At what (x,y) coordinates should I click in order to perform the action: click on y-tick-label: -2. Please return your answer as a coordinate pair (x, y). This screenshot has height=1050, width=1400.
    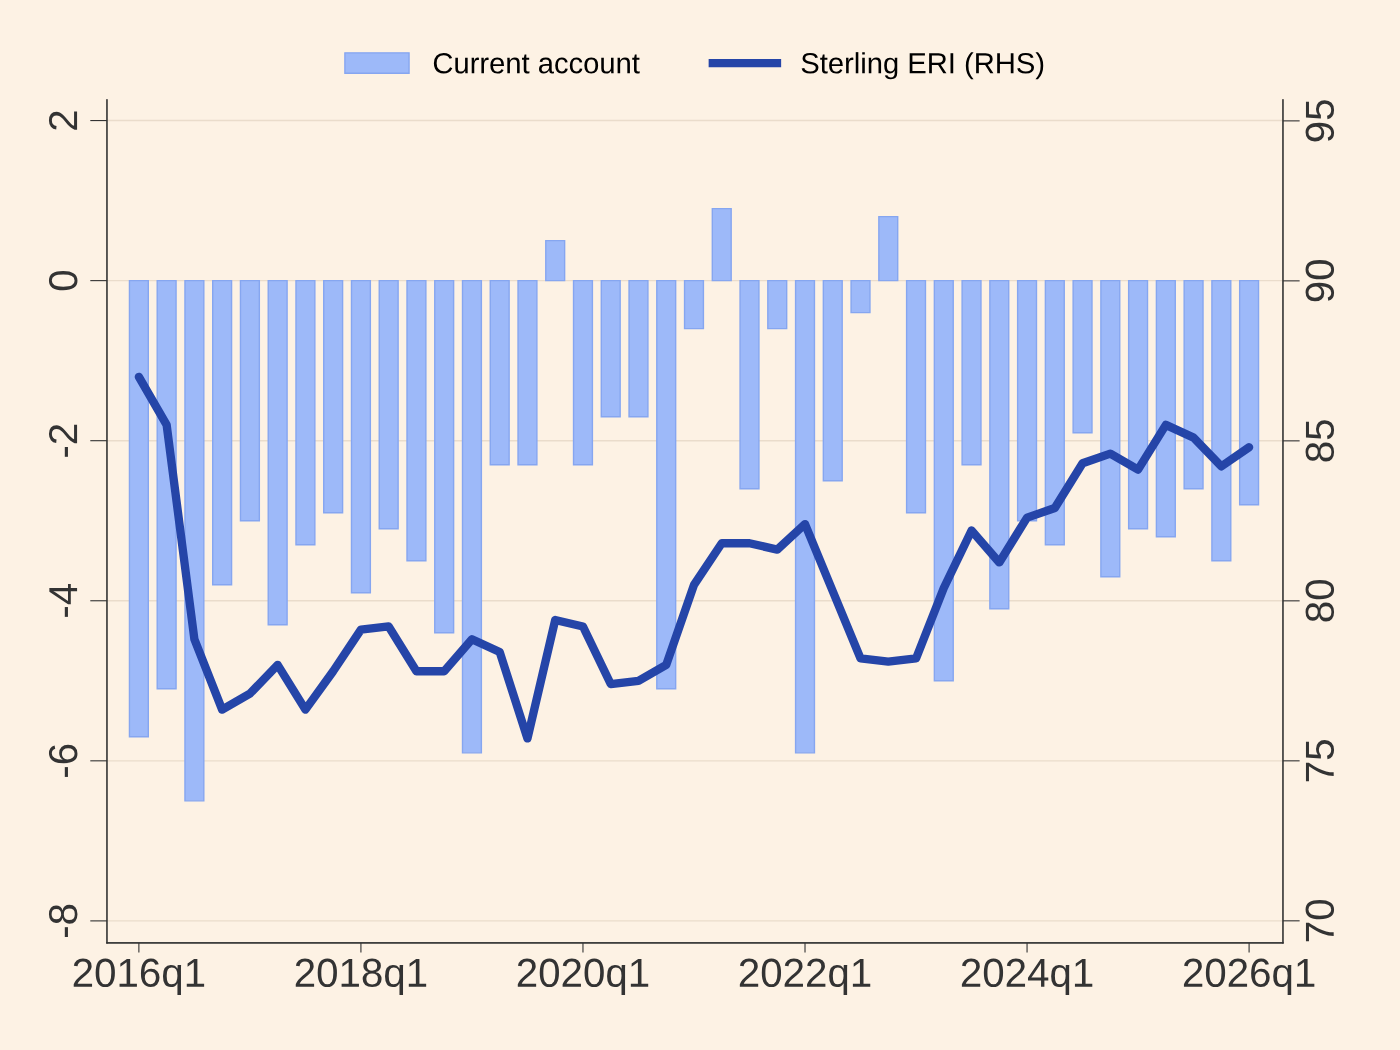
    Looking at the image, I should click on (63, 440).